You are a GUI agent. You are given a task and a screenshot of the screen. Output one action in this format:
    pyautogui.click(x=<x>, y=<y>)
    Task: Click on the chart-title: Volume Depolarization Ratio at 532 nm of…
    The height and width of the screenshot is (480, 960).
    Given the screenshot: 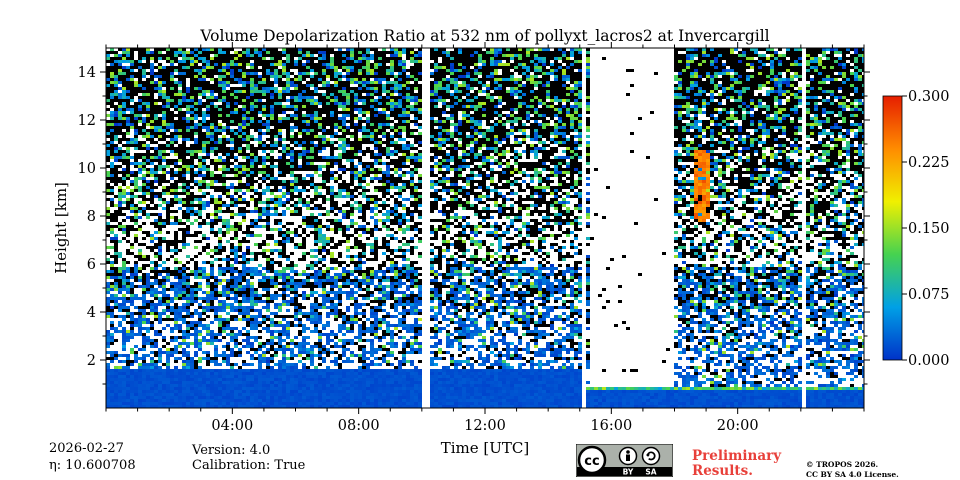 What is the action you would take?
    pyautogui.click(x=484, y=36)
    